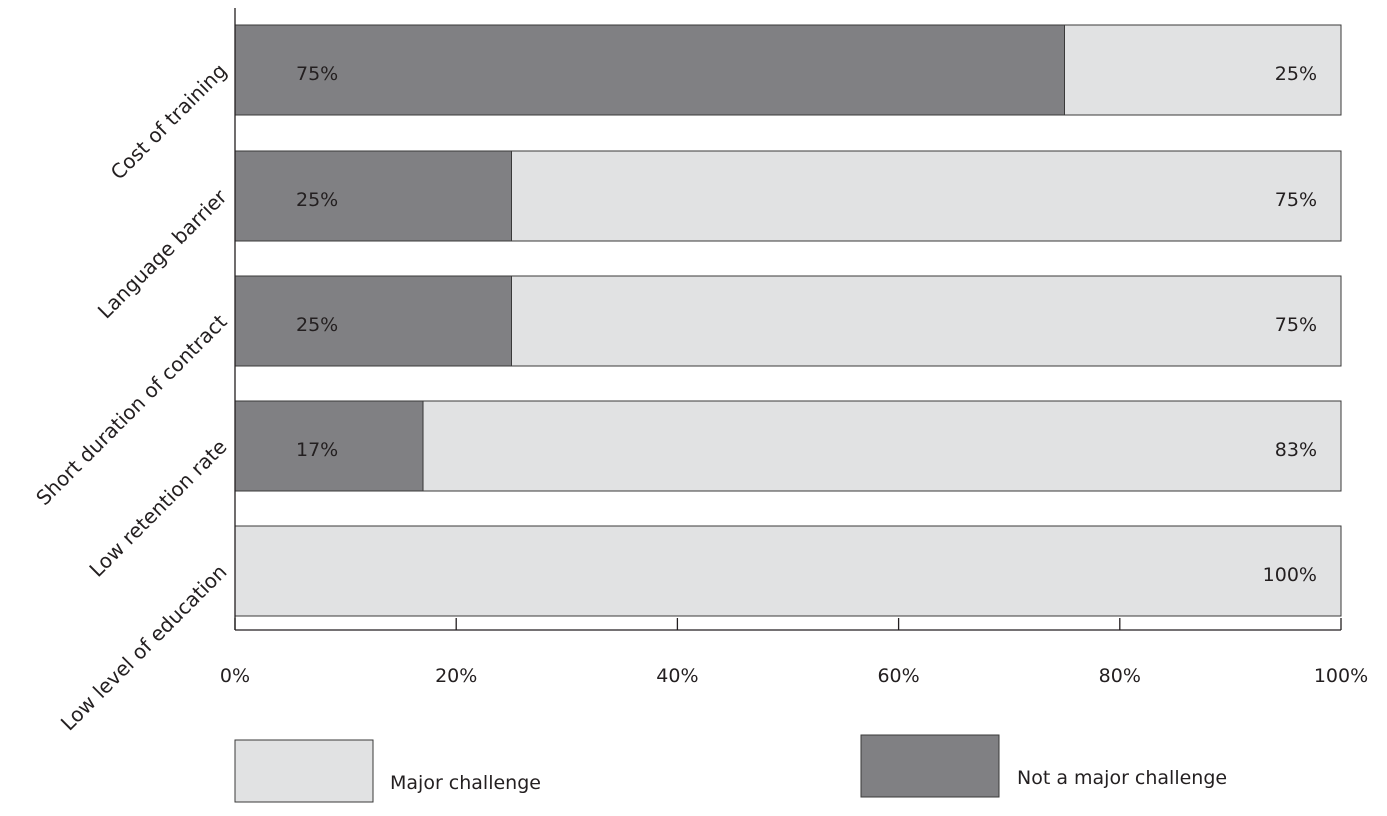 Image resolution: width=1387 pixels, height=816 pixels. What do you see at coordinates (1122, 778) in the screenshot?
I see `legend-label: Not a major challenge` at bounding box center [1122, 778].